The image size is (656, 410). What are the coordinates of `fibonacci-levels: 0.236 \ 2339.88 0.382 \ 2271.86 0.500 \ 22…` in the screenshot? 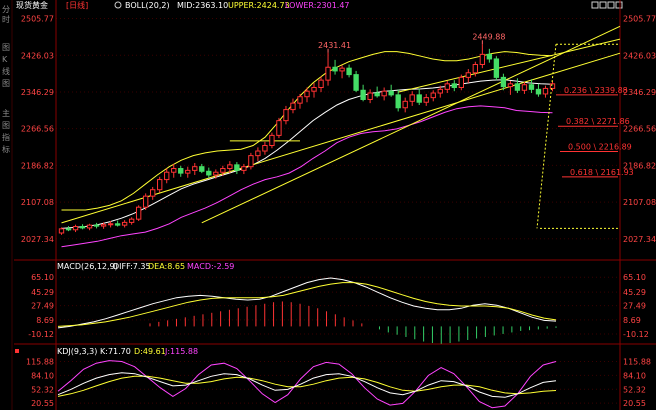 It's located at (585, 136).